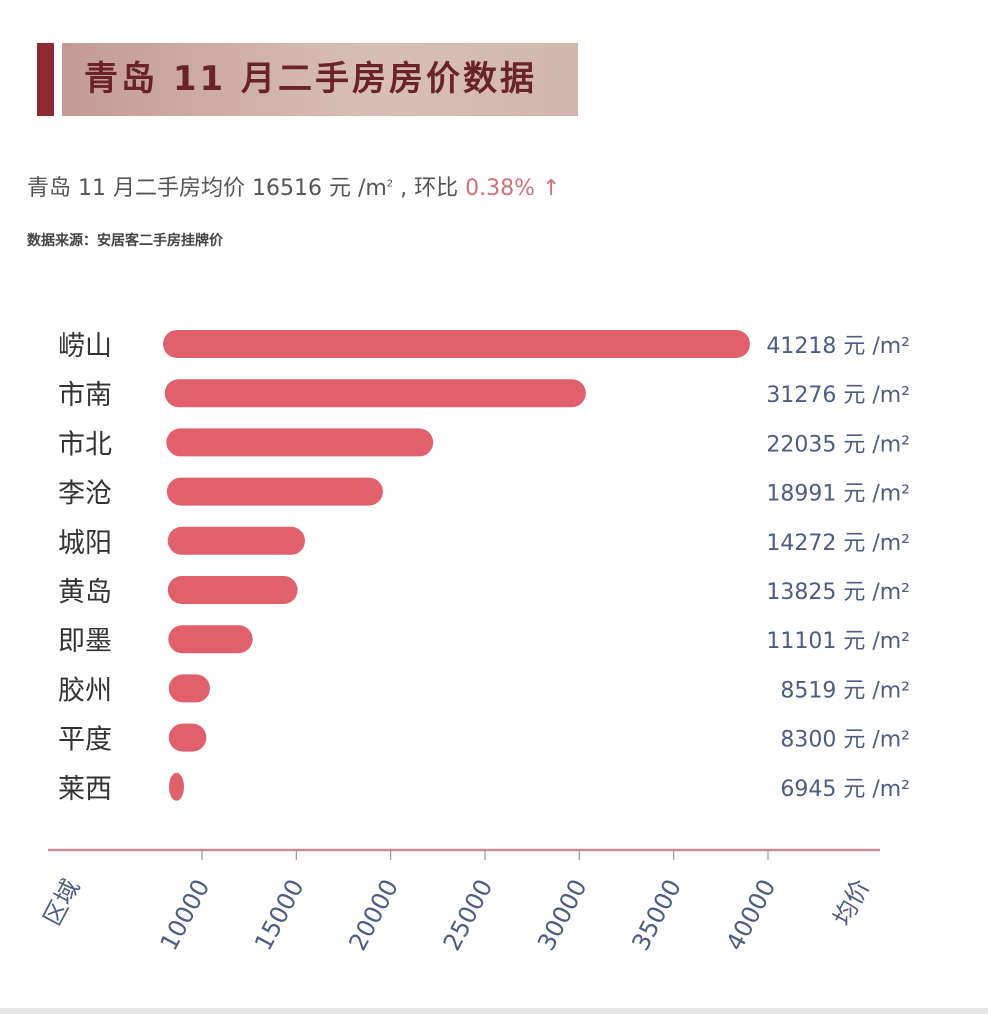 The width and height of the screenshot is (988, 1014). I want to click on value-label: 6945 元 /m², so click(845, 789).